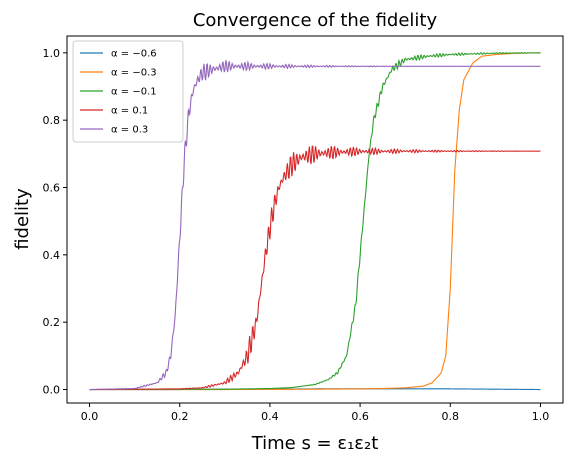 The height and width of the screenshot is (466, 573). I want to click on legend-label: α = 0.3, so click(129, 130).